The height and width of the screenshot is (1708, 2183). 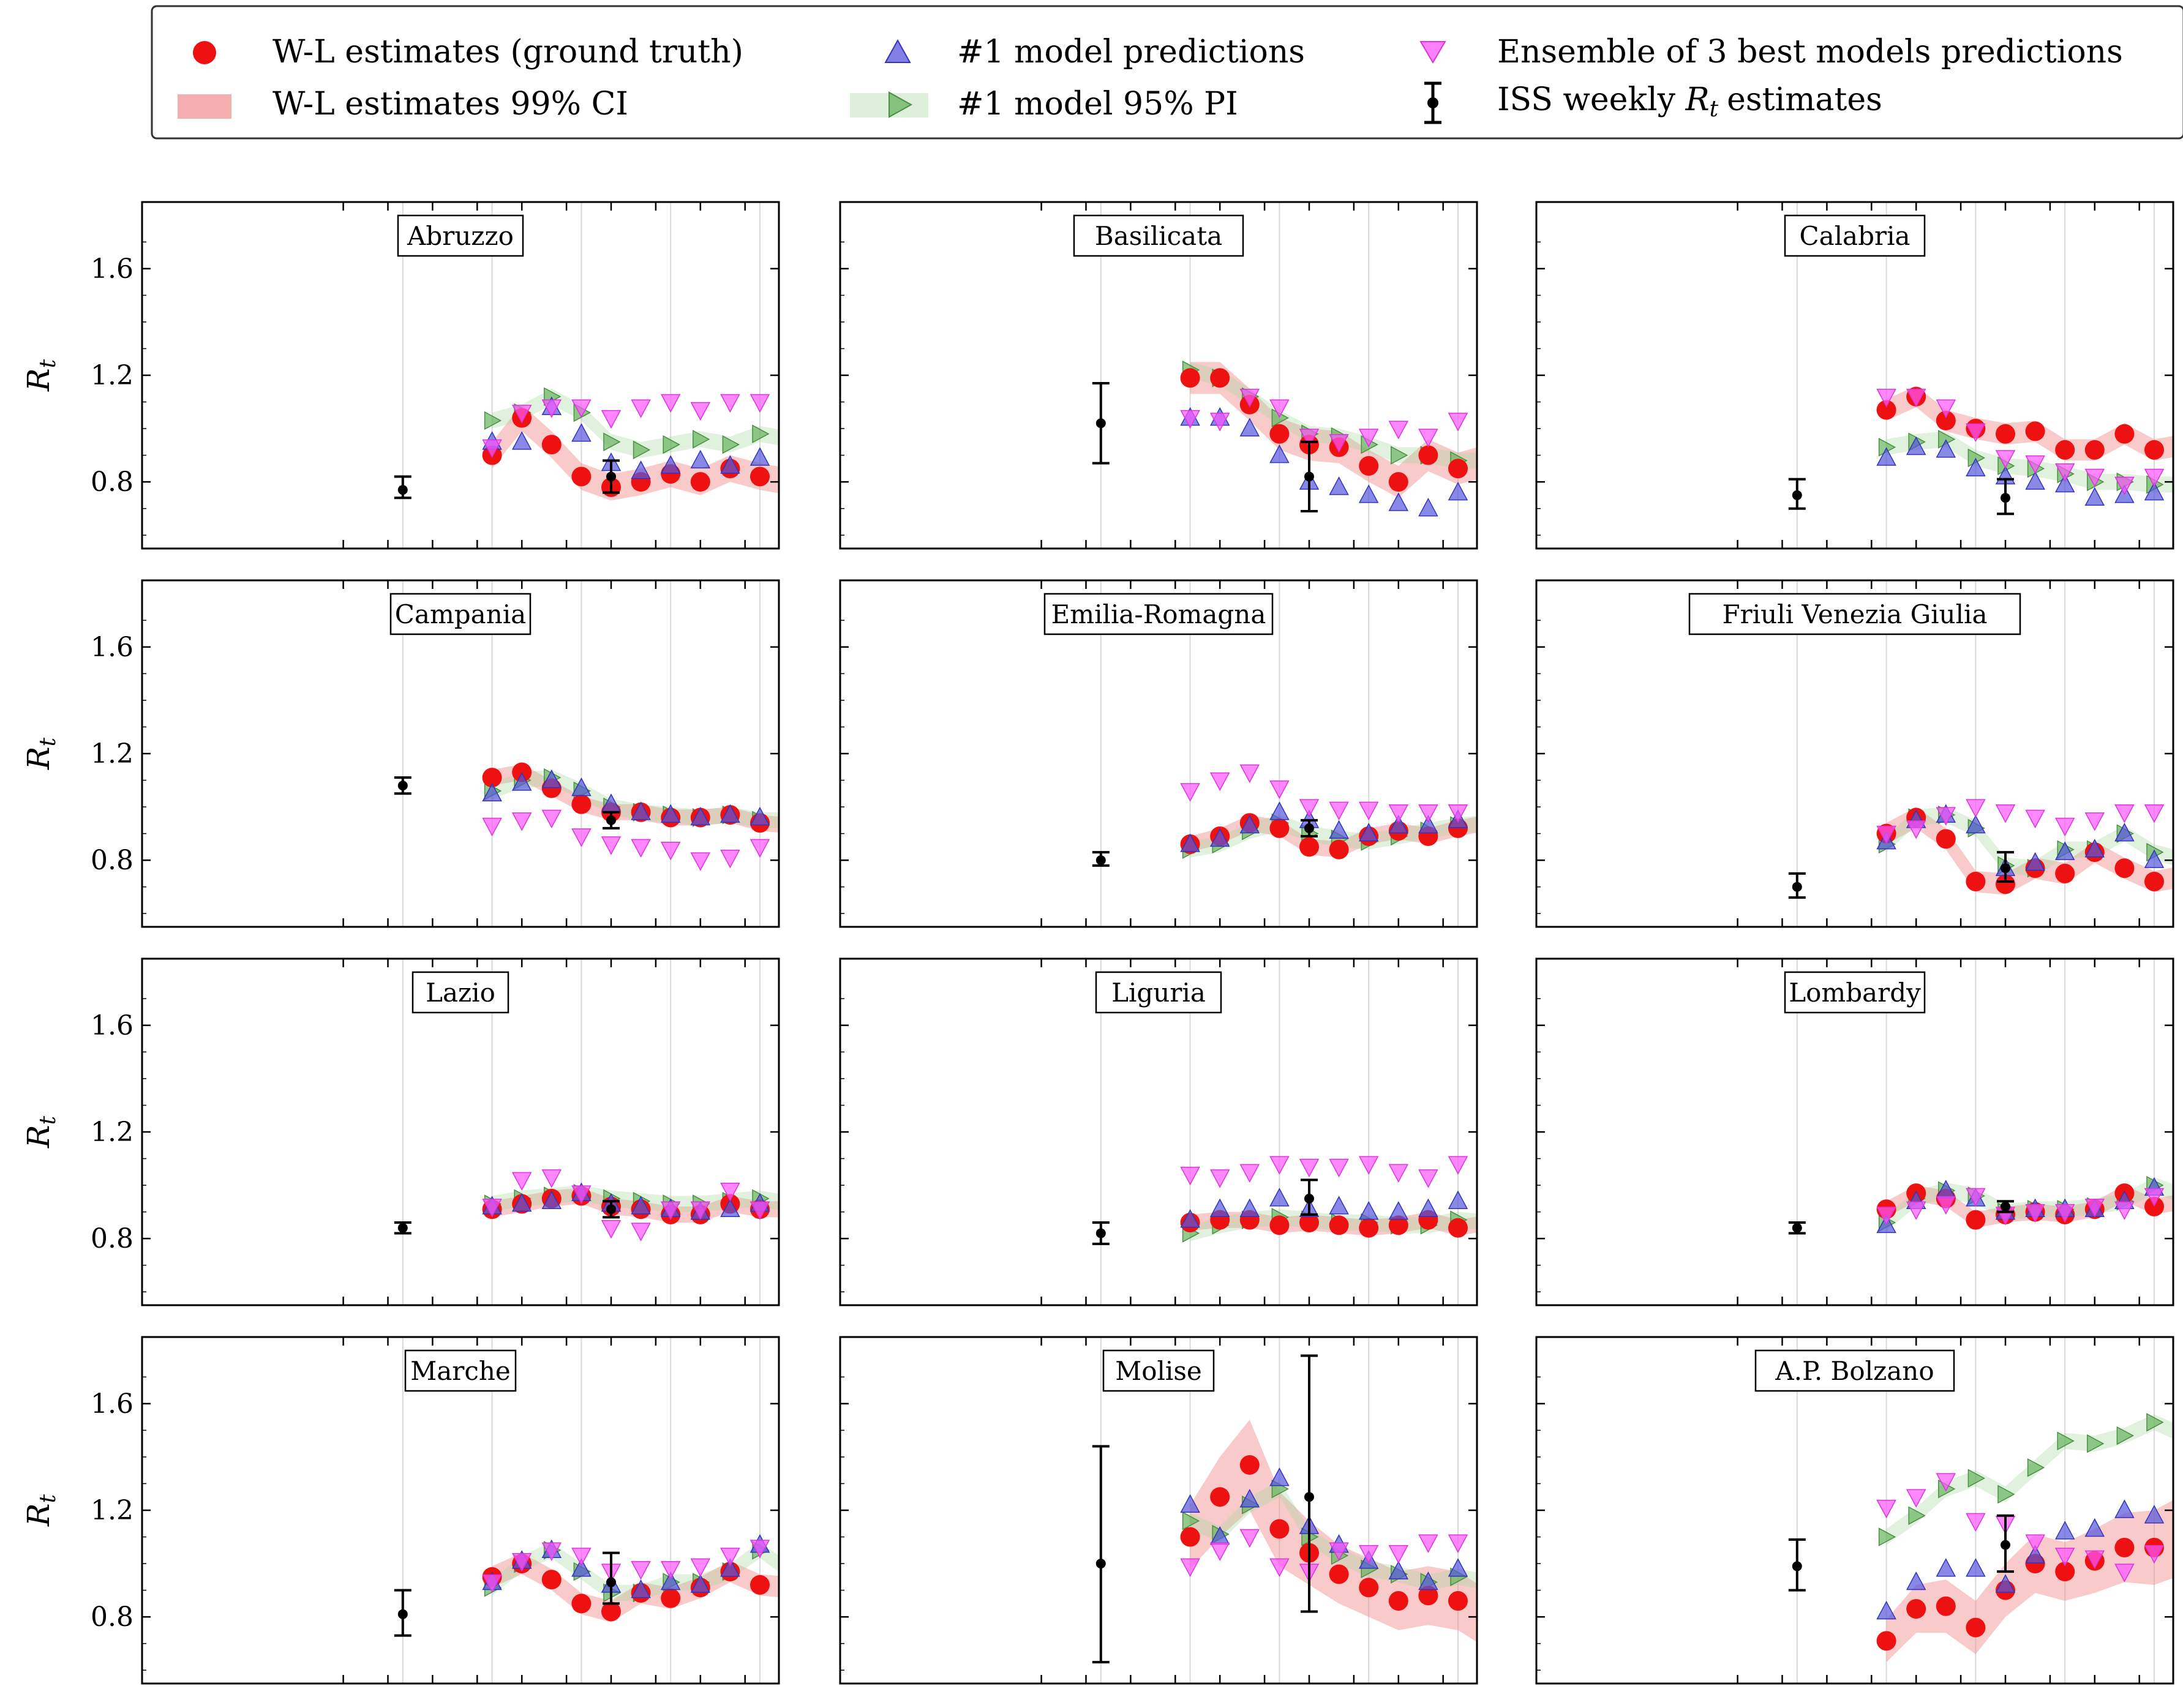 What do you see at coordinates (204, 106) in the screenshot?
I see `legend-marker-wl-ci` at bounding box center [204, 106].